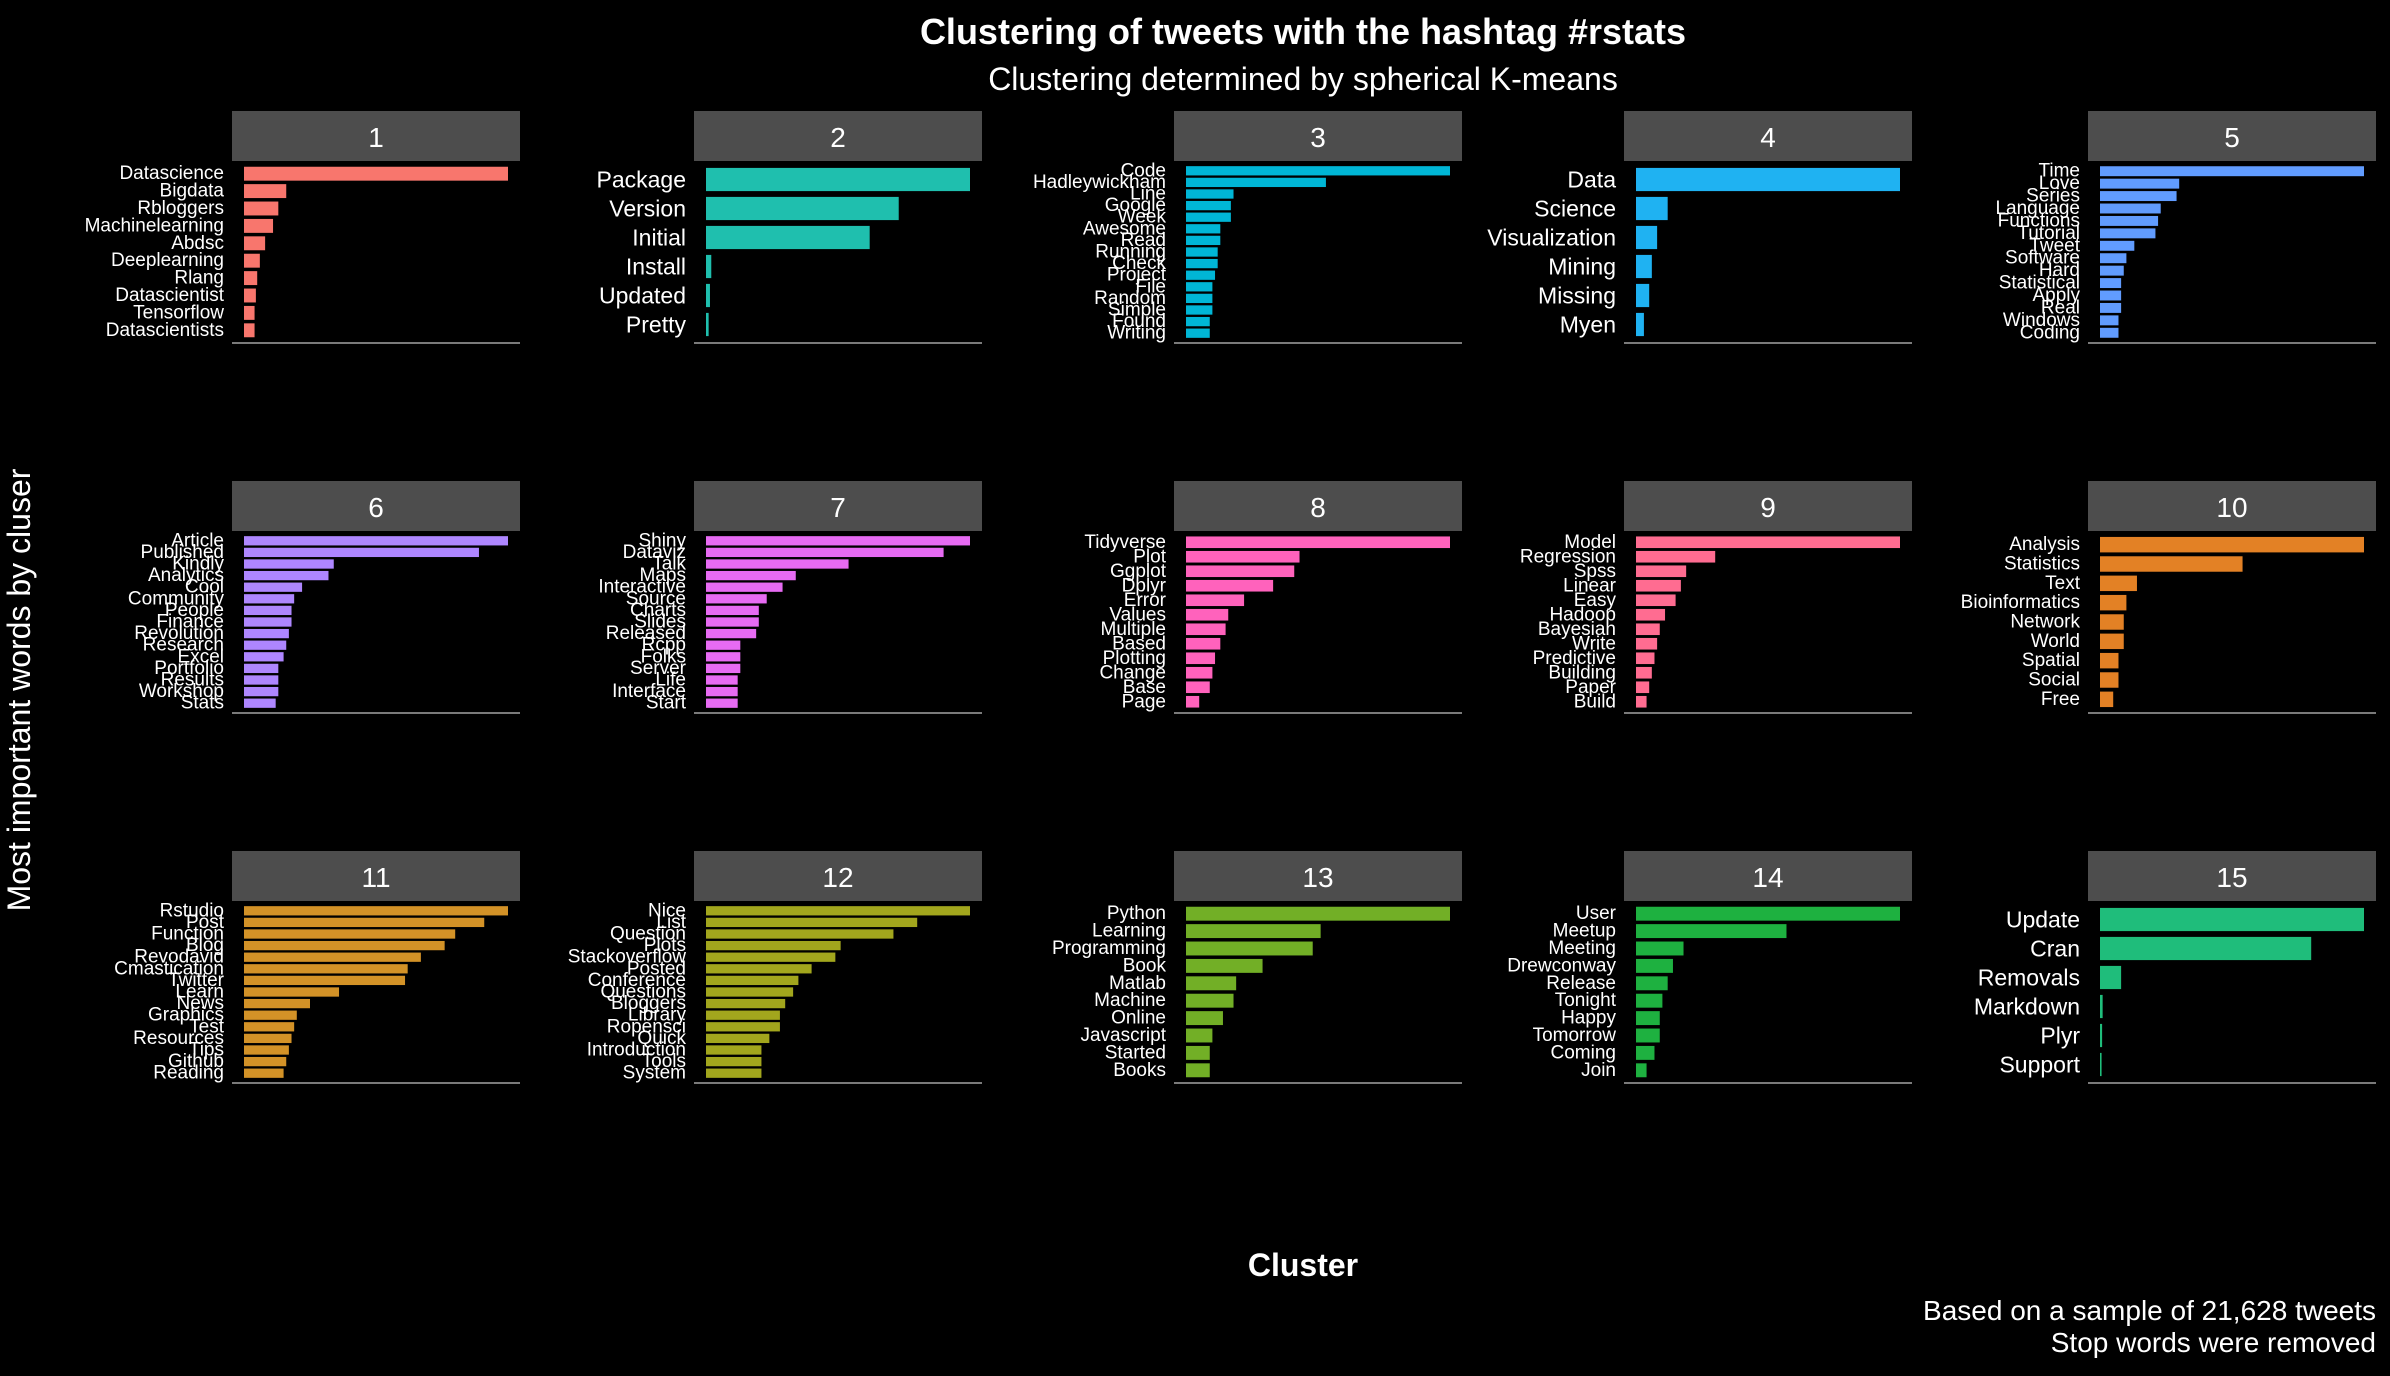 The height and width of the screenshot is (1376, 2390). What do you see at coordinates (802, 208) in the screenshot?
I see `bar-version` at bounding box center [802, 208].